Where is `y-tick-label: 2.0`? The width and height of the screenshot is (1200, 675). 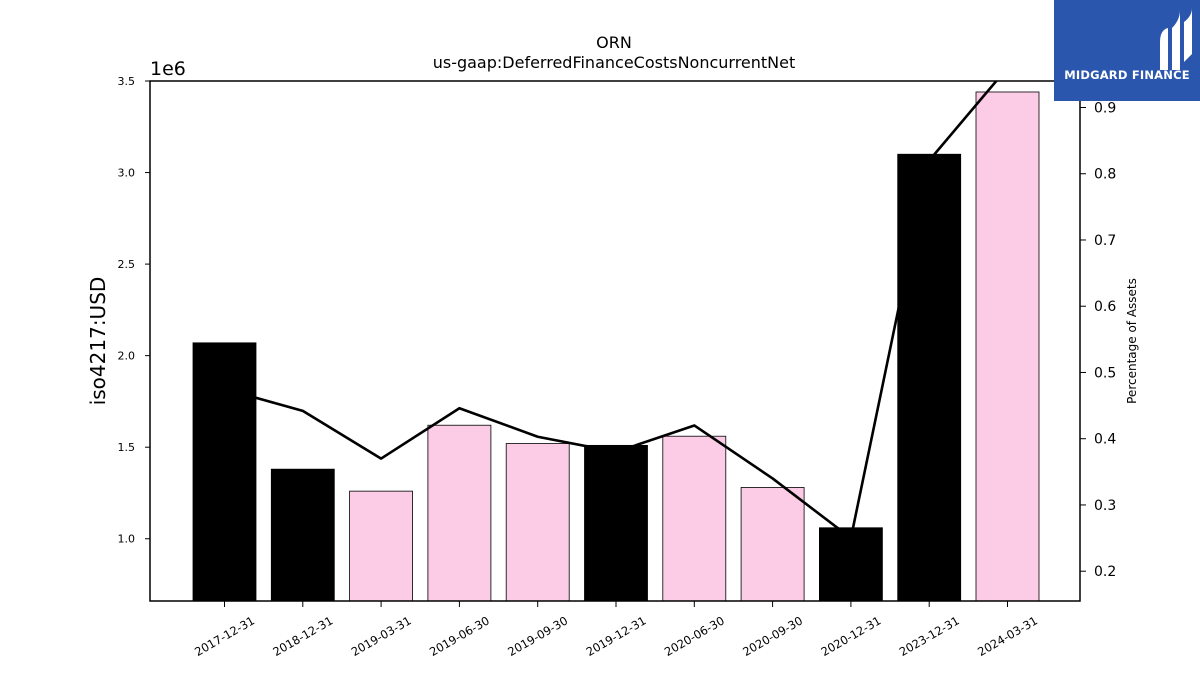 y-tick-label: 2.0 is located at coordinates (127, 356).